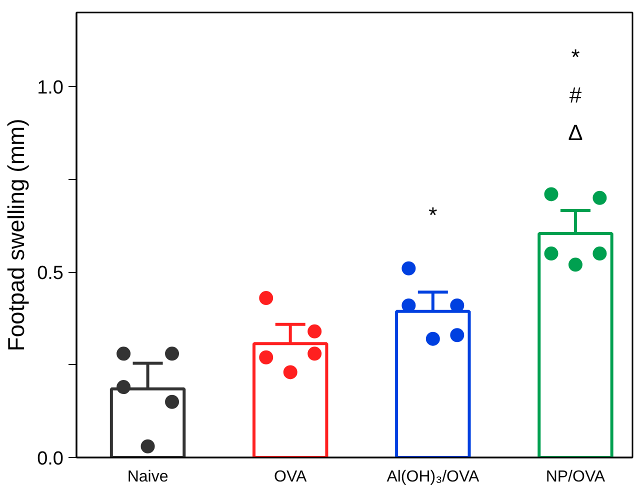 The image size is (635, 488). Describe the element at coordinates (433, 477) in the screenshot. I see `x-tick-label: Al(OH)₃/OVA` at that location.